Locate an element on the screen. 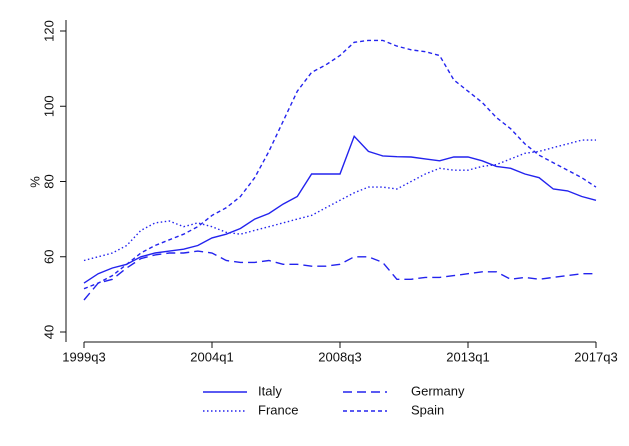  x-tick-label: 2004q1 is located at coordinates (211, 356).